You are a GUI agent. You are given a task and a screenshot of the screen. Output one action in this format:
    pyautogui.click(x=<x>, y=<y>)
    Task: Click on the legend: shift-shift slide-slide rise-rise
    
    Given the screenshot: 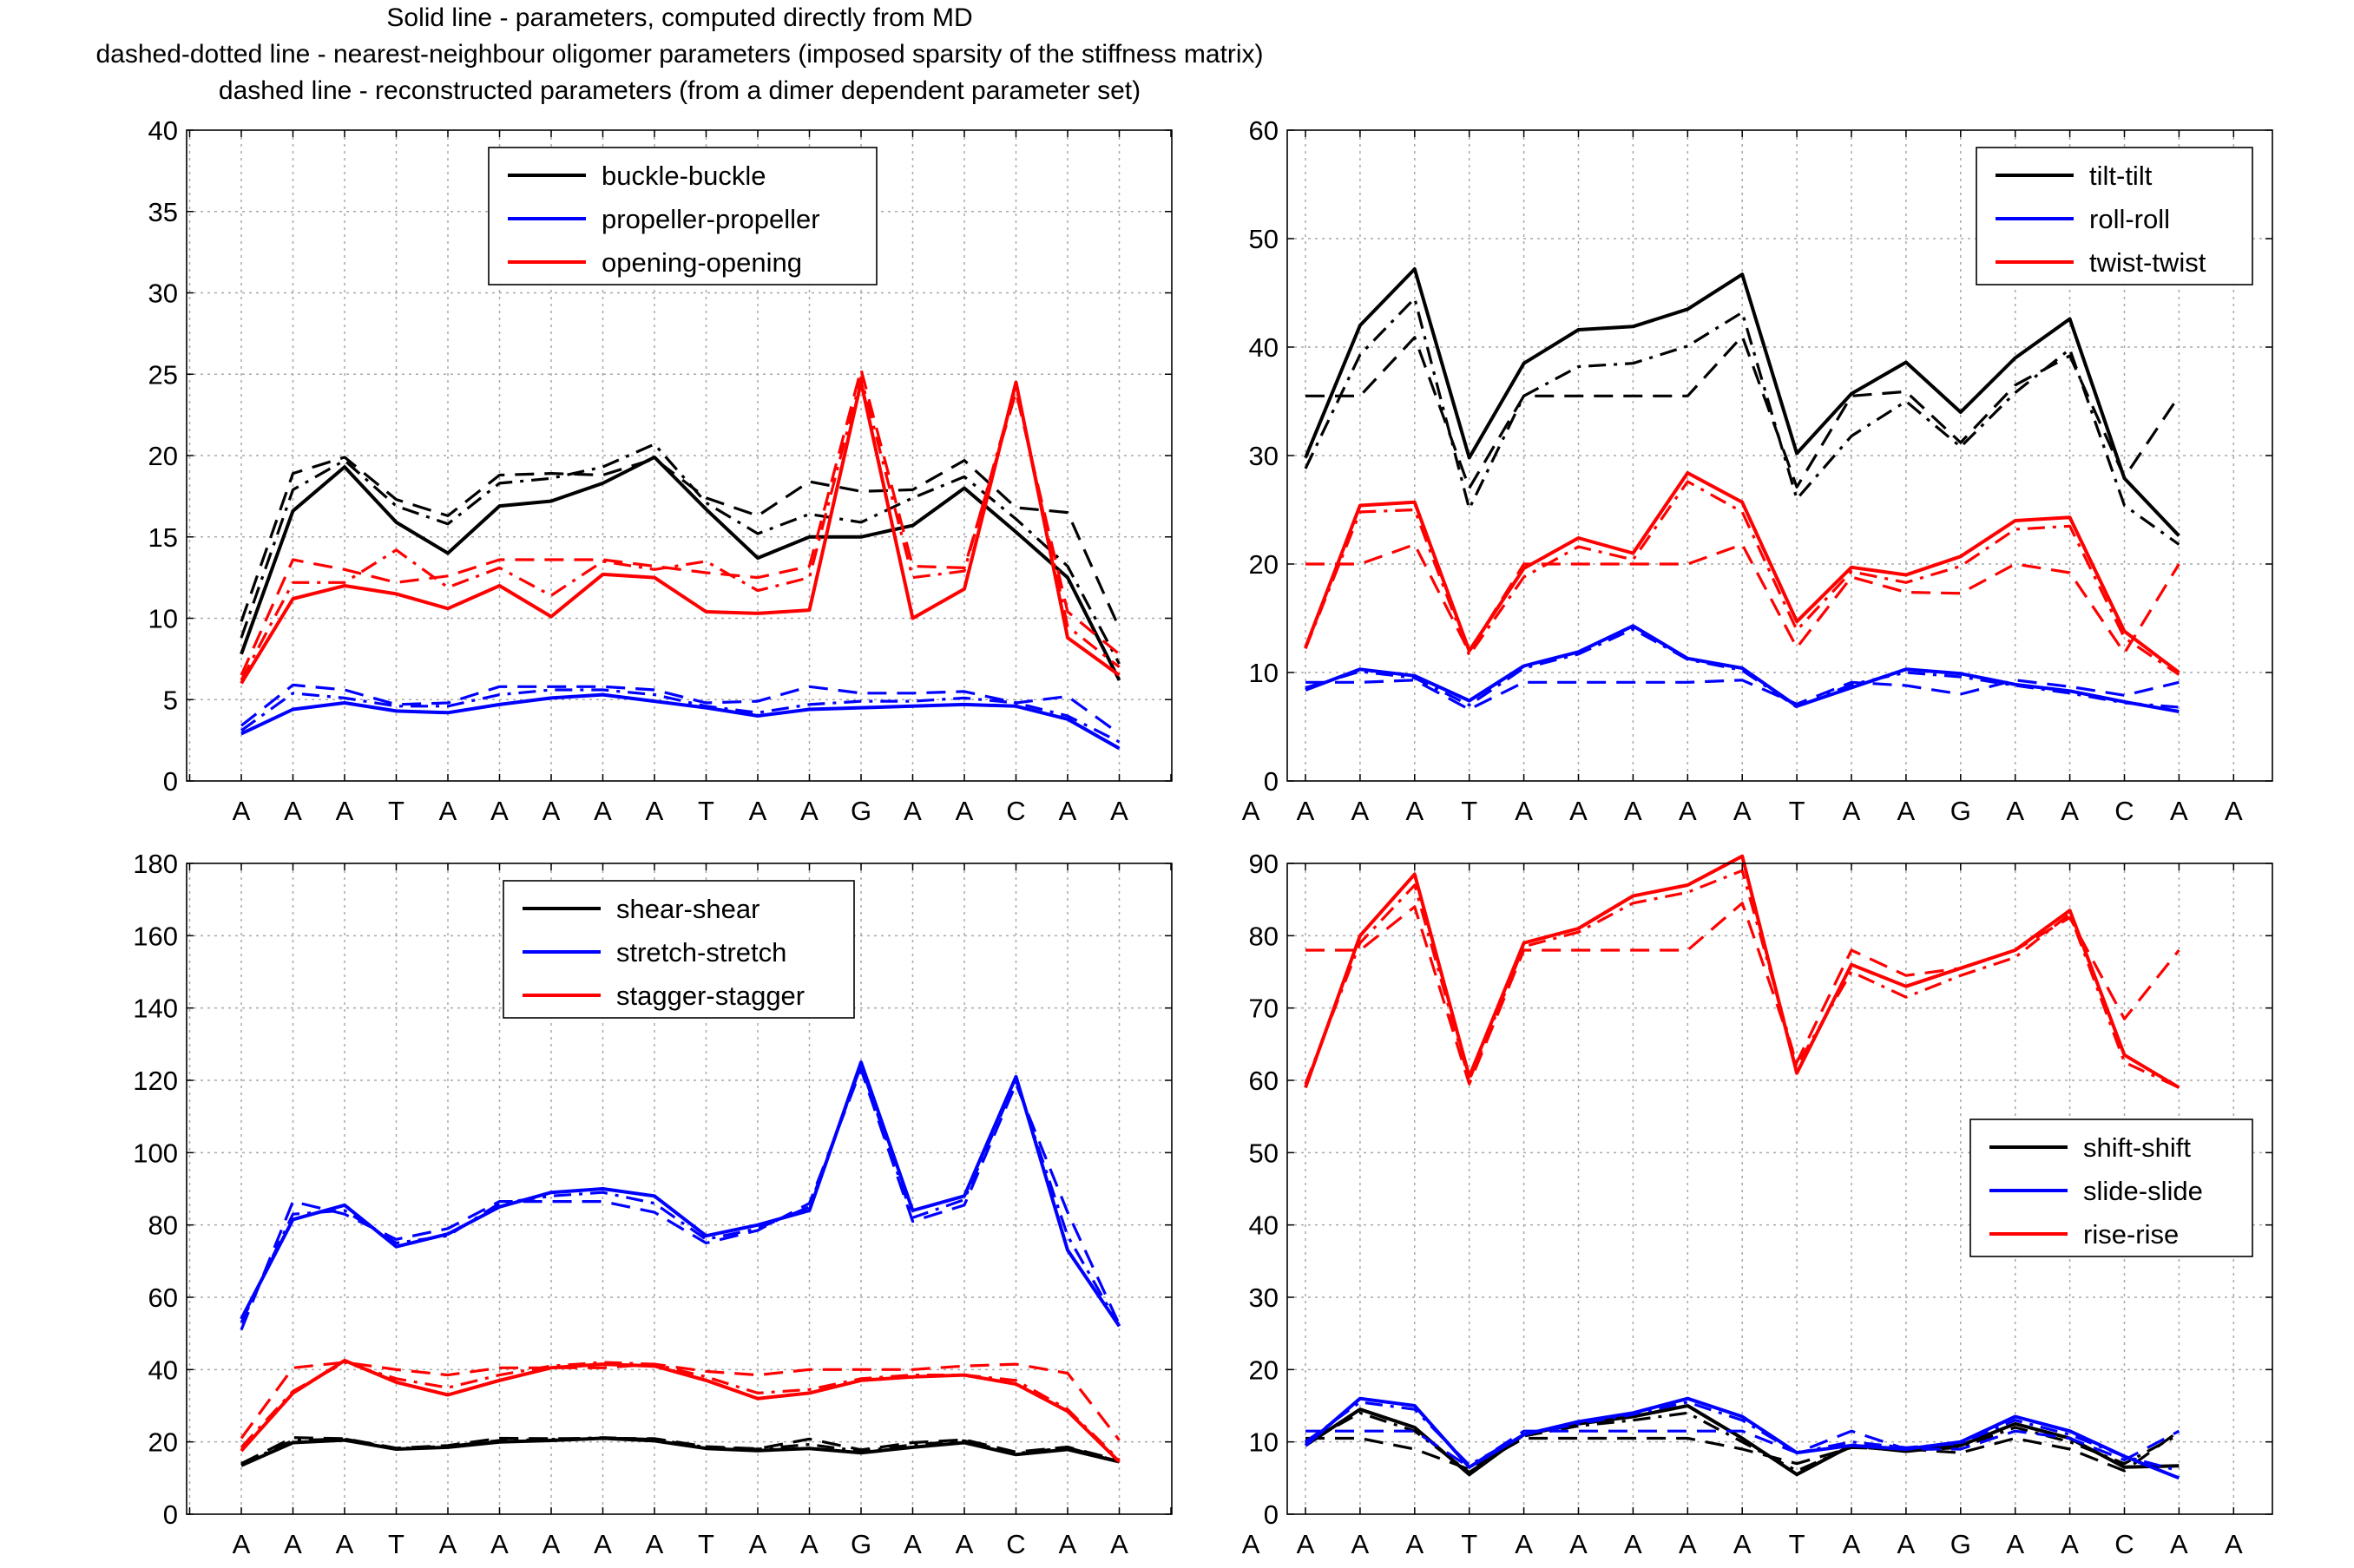 What is the action you would take?
    pyautogui.click(x=2111, y=1188)
    